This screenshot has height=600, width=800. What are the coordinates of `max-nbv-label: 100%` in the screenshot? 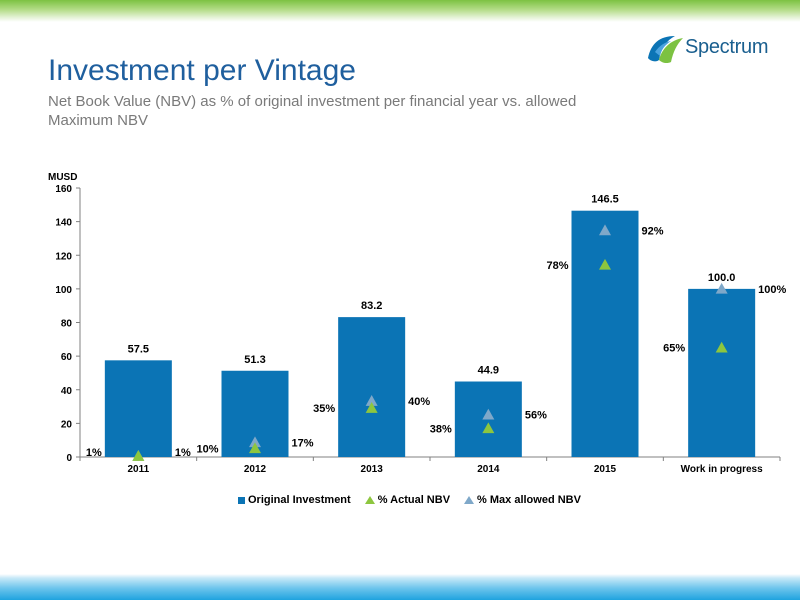 It's located at (772, 290).